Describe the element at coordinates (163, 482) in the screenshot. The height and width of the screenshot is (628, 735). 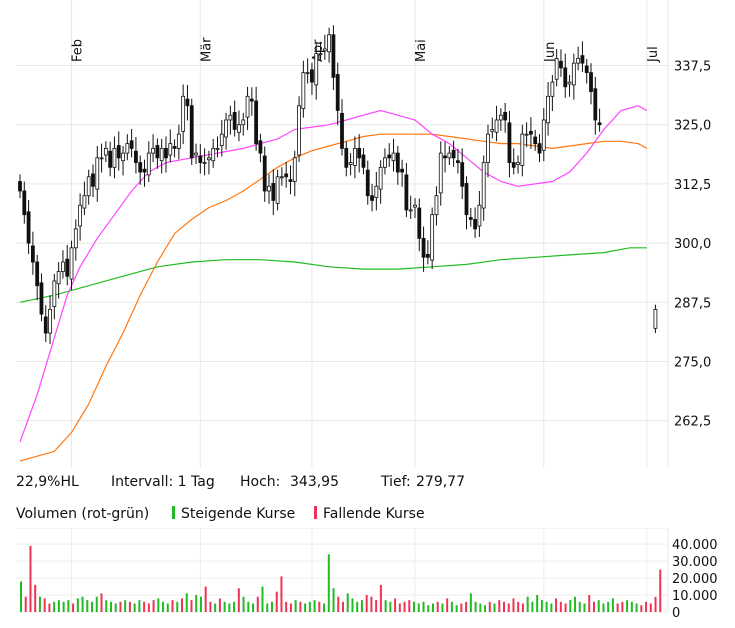
I see `interval-label: Intervall: 1 Tag` at that location.